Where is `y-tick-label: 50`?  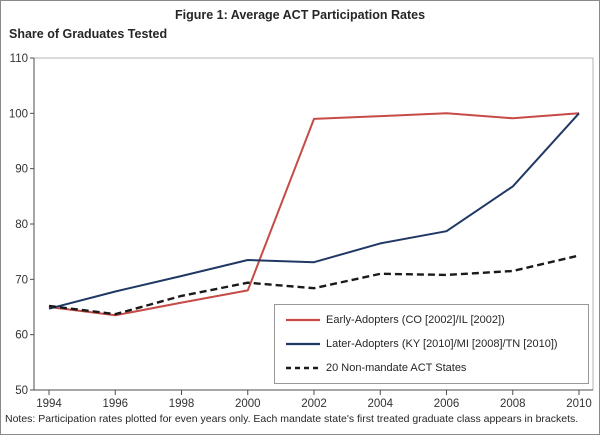 y-tick-label: 50 is located at coordinates (21, 391).